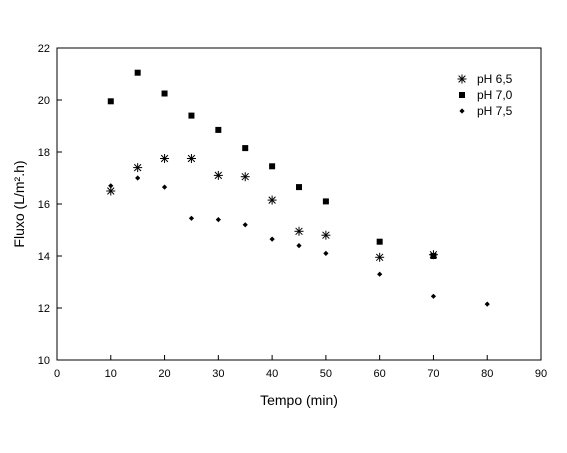  I want to click on x-tick-label: 0, so click(57, 374).